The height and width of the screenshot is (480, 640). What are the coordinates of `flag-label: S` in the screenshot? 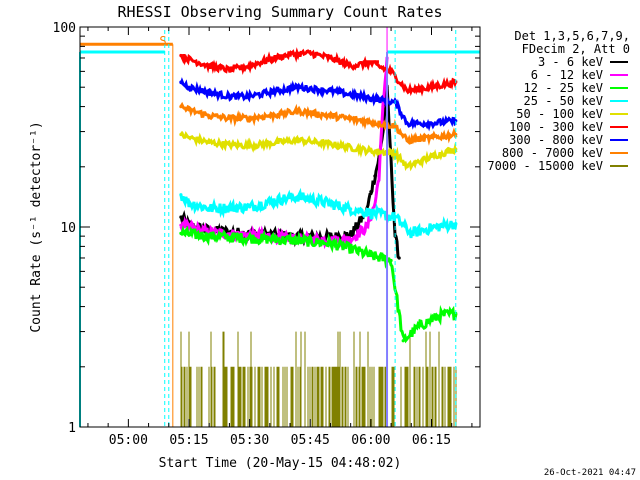 It's located at (162, 41).